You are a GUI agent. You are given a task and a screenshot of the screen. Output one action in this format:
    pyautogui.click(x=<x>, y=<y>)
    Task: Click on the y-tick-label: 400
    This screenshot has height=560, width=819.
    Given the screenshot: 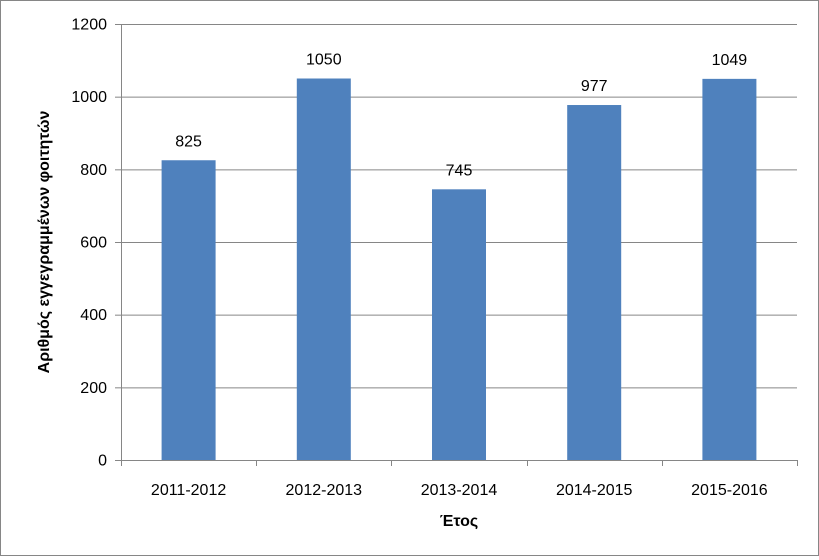 What is the action you would take?
    pyautogui.click(x=93, y=315)
    